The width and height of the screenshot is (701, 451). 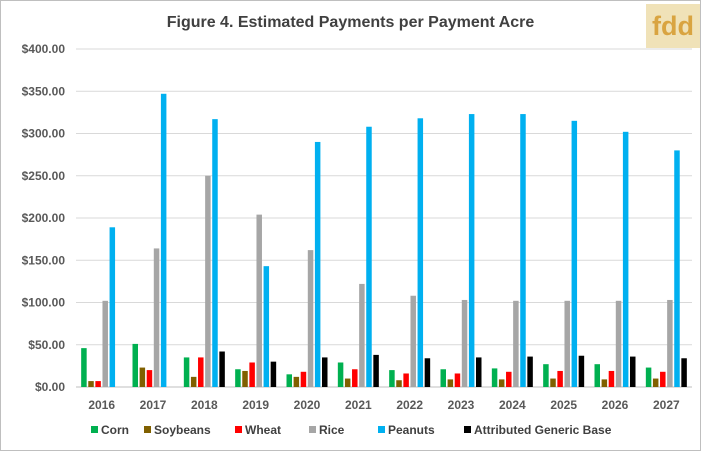 I want to click on x-tick-label: 2019, so click(x=255, y=405).